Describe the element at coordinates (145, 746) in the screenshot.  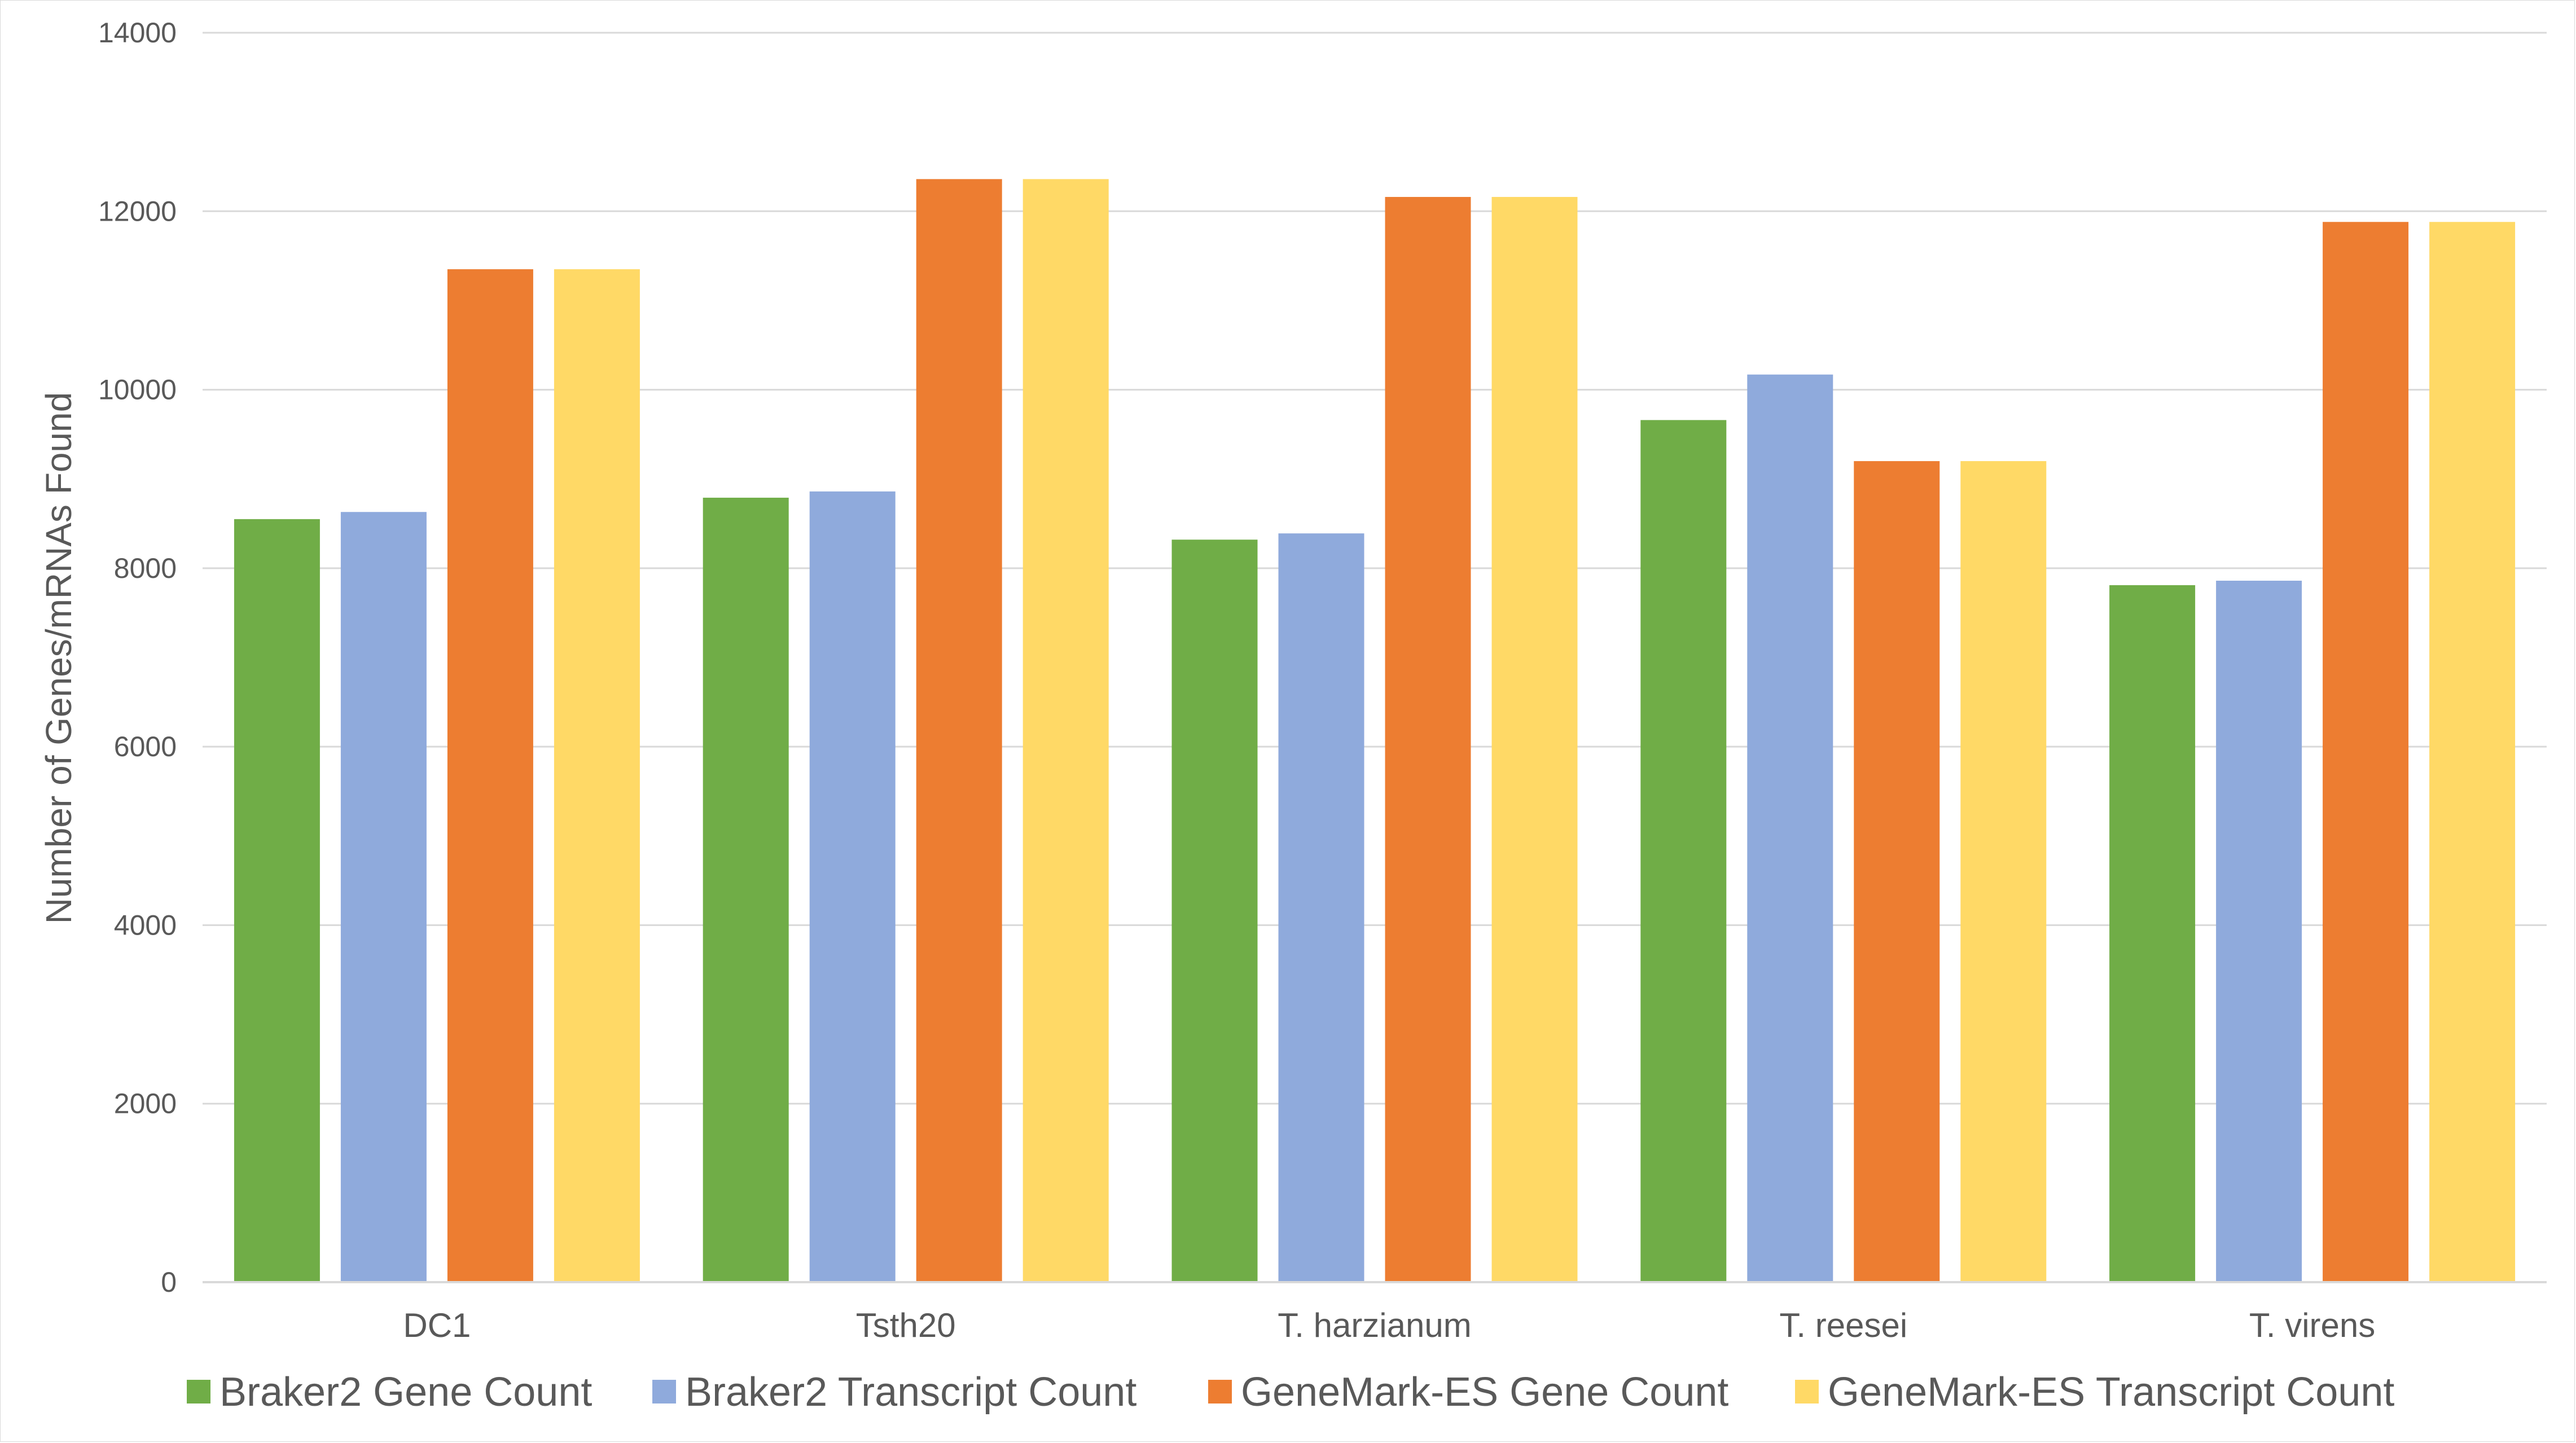
I see `y-tick-label: 6000` at that location.